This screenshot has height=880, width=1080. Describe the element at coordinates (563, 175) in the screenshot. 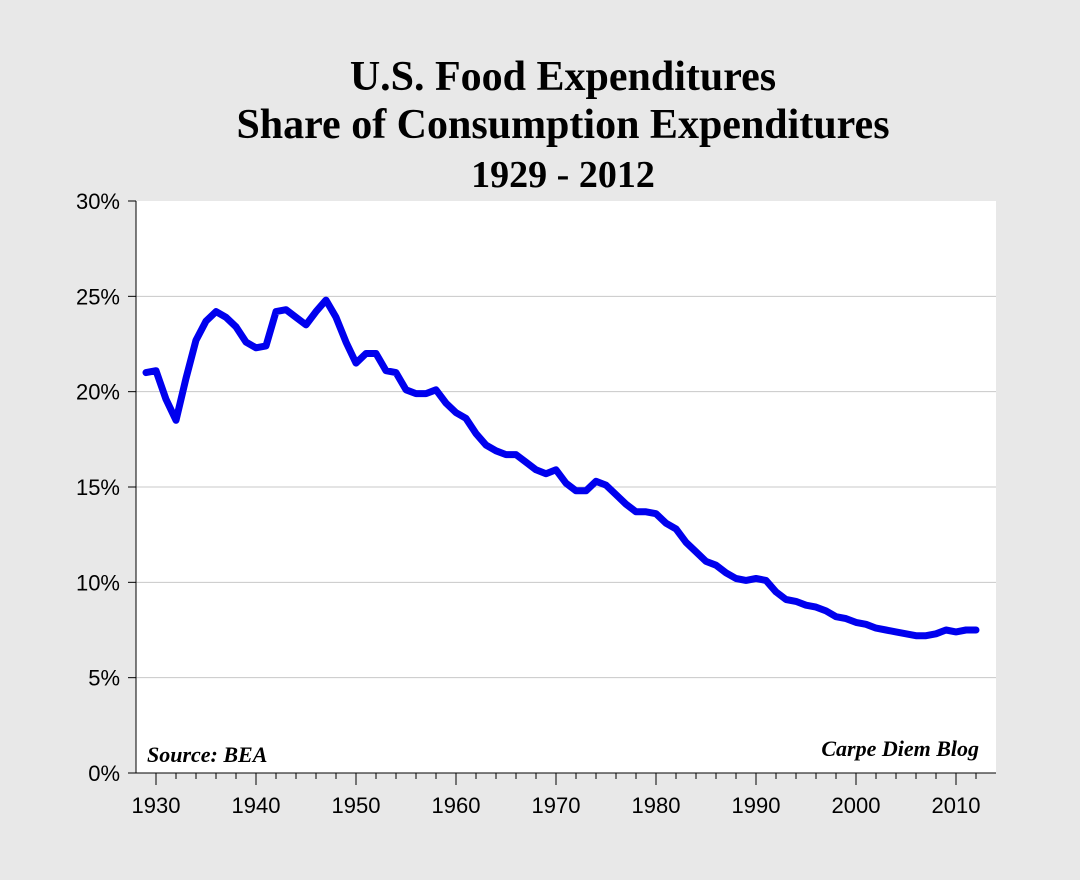

I see `chart-period: 1929 - 2012` at that location.